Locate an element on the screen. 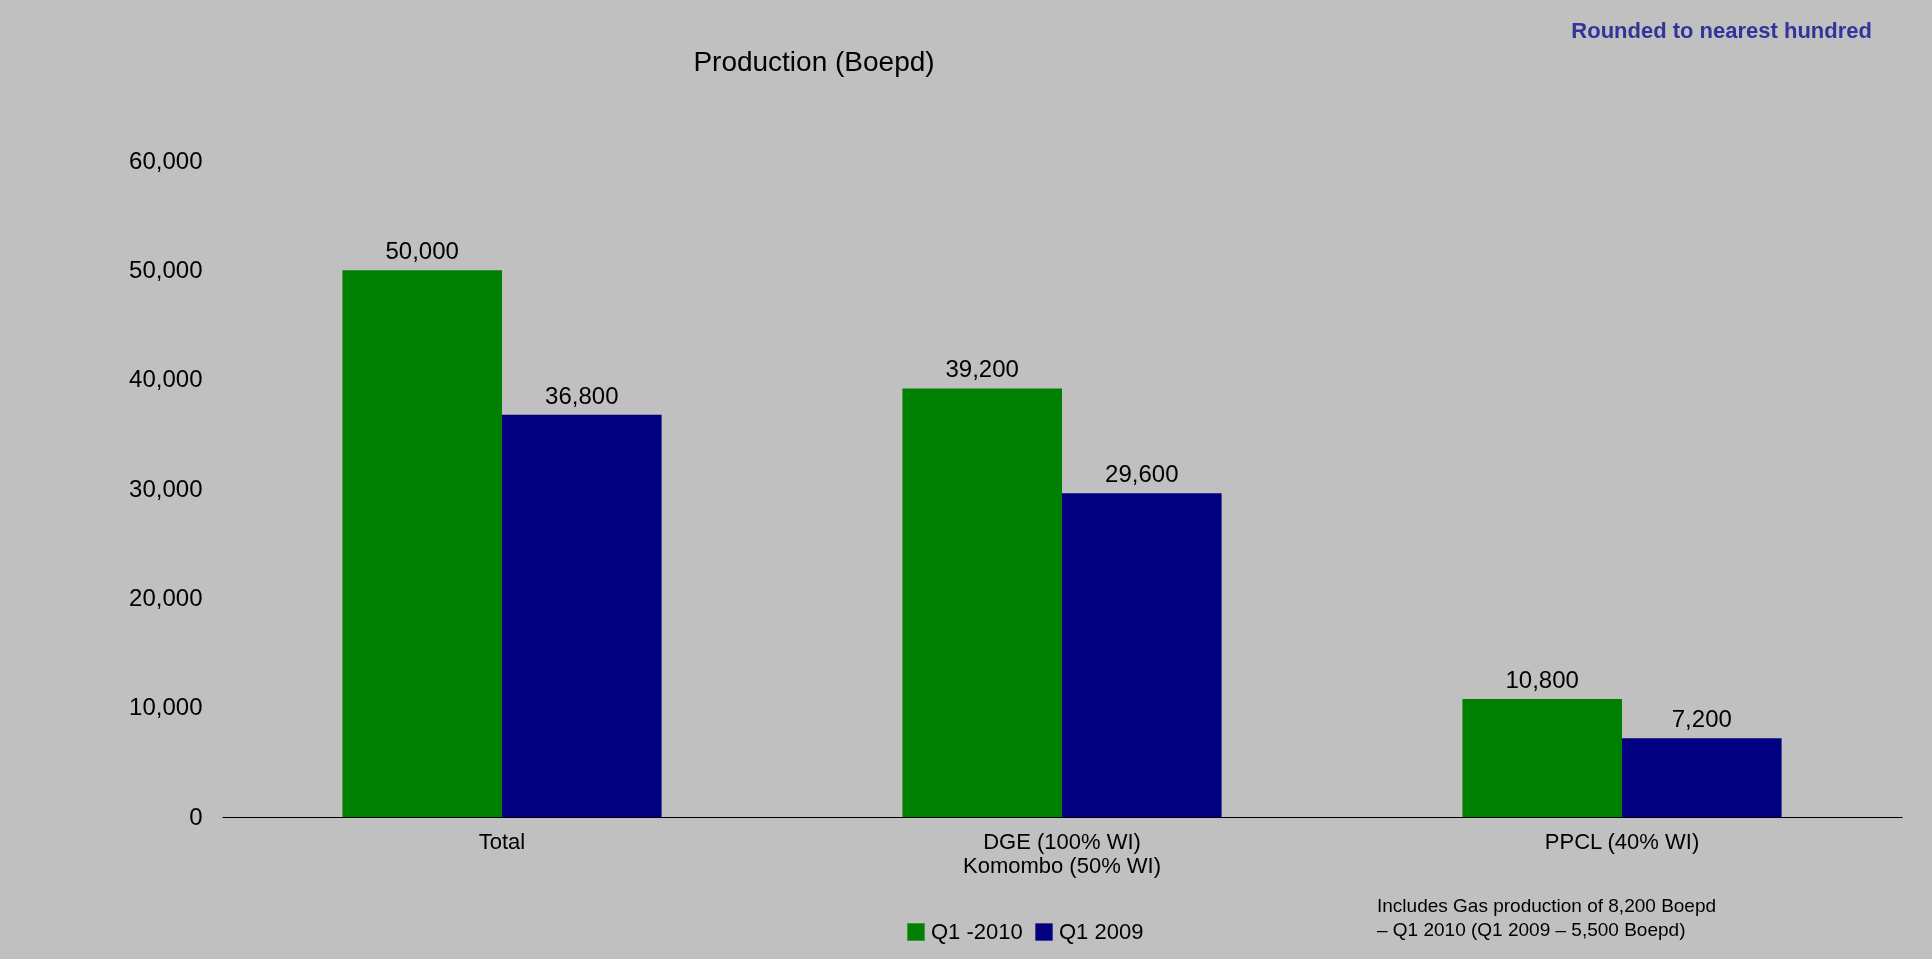  y-tick-label: 60,000 is located at coordinates (166, 160).